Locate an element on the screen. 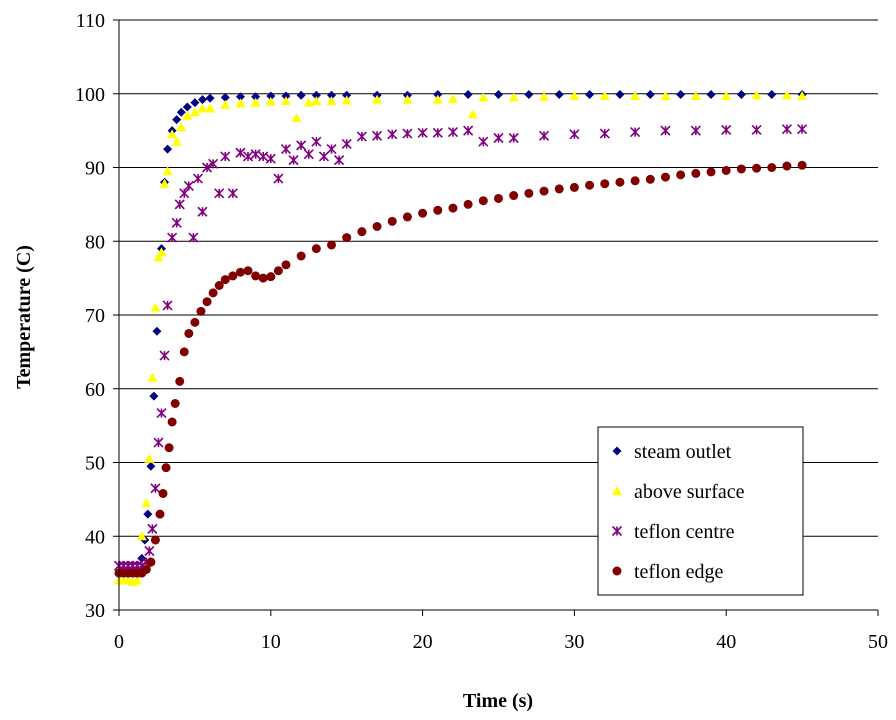  y-tick-label-100: 100 is located at coordinates (90, 95).